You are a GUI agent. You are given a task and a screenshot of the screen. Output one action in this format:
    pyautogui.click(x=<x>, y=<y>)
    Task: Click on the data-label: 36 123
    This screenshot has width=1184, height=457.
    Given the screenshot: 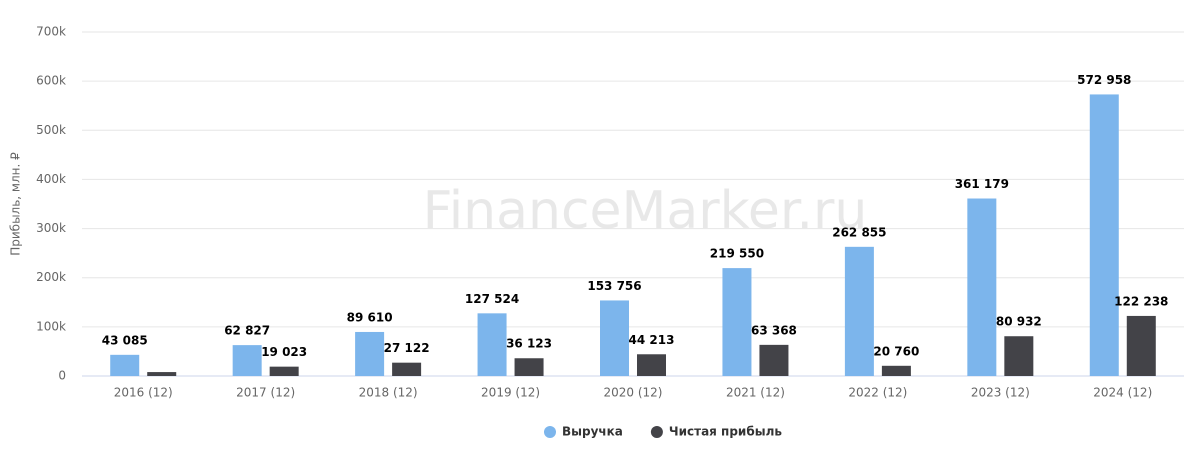 What is the action you would take?
    pyautogui.click(x=529, y=344)
    